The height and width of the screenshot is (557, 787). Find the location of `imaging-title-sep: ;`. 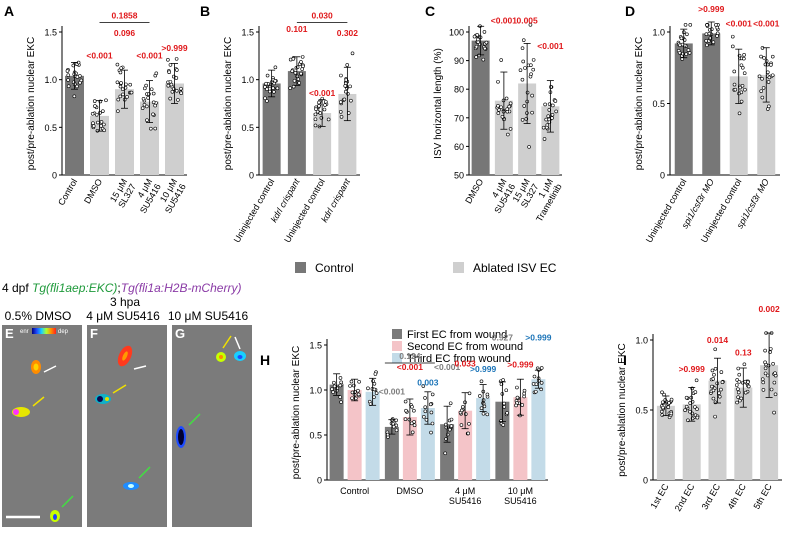

imaging-title-sep: ; is located at coordinates (118, 288).